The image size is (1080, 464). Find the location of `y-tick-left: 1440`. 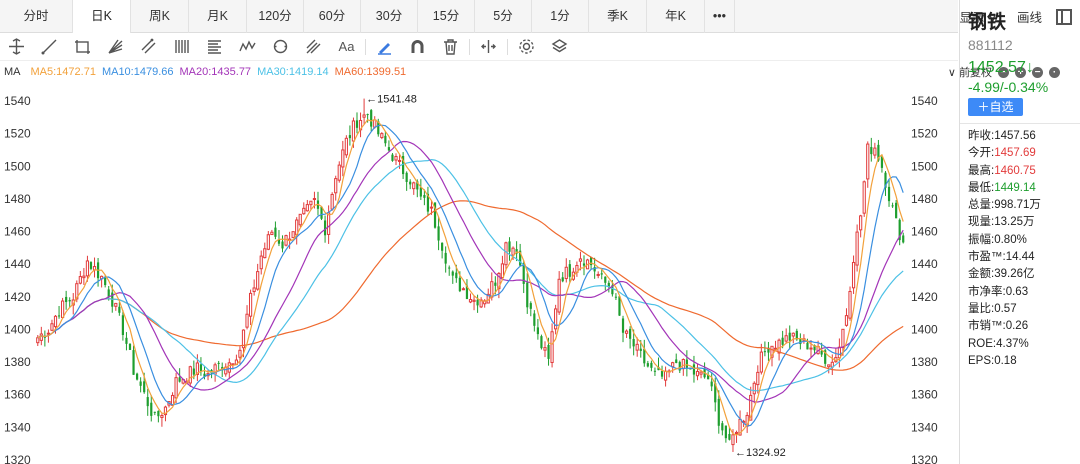

y-tick-left: 1440 is located at coordinates (17, 264).